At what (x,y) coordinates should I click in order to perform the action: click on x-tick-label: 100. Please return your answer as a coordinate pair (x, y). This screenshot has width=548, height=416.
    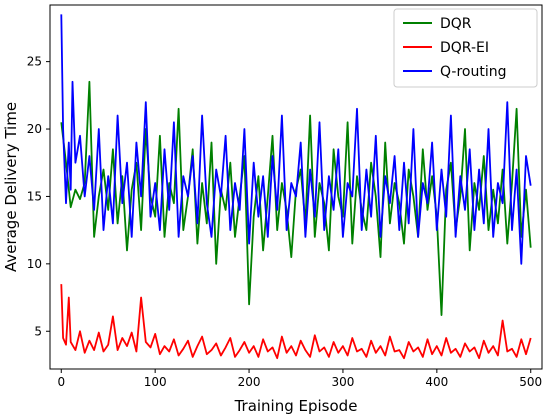
    Looking at the image, I should click on (155, 382).